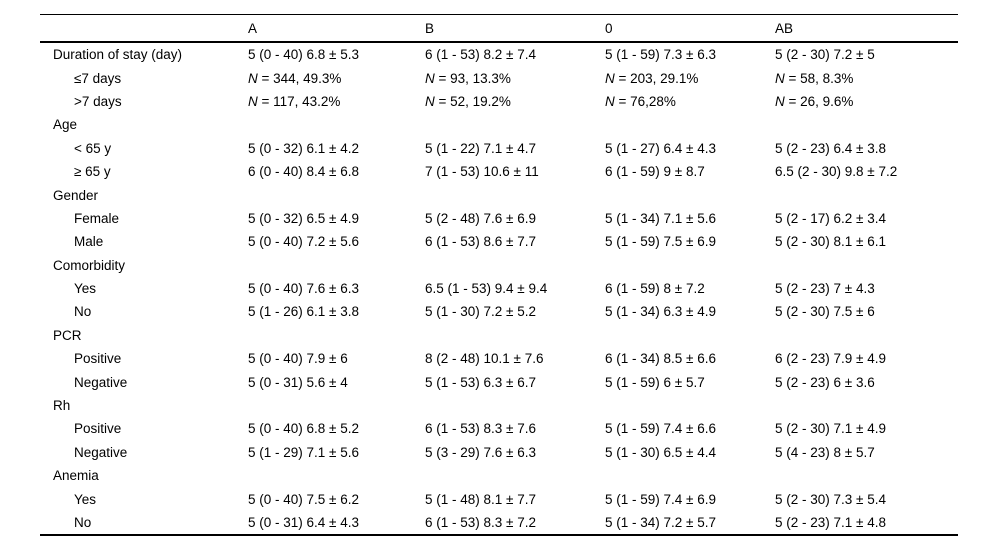  What do you see at coordinates (836, 172) in the screenshot?
I see `table-cell-ab: 6.5 (2 - 30) 9.8 ± 7.2` at bounding box center [836, 172].